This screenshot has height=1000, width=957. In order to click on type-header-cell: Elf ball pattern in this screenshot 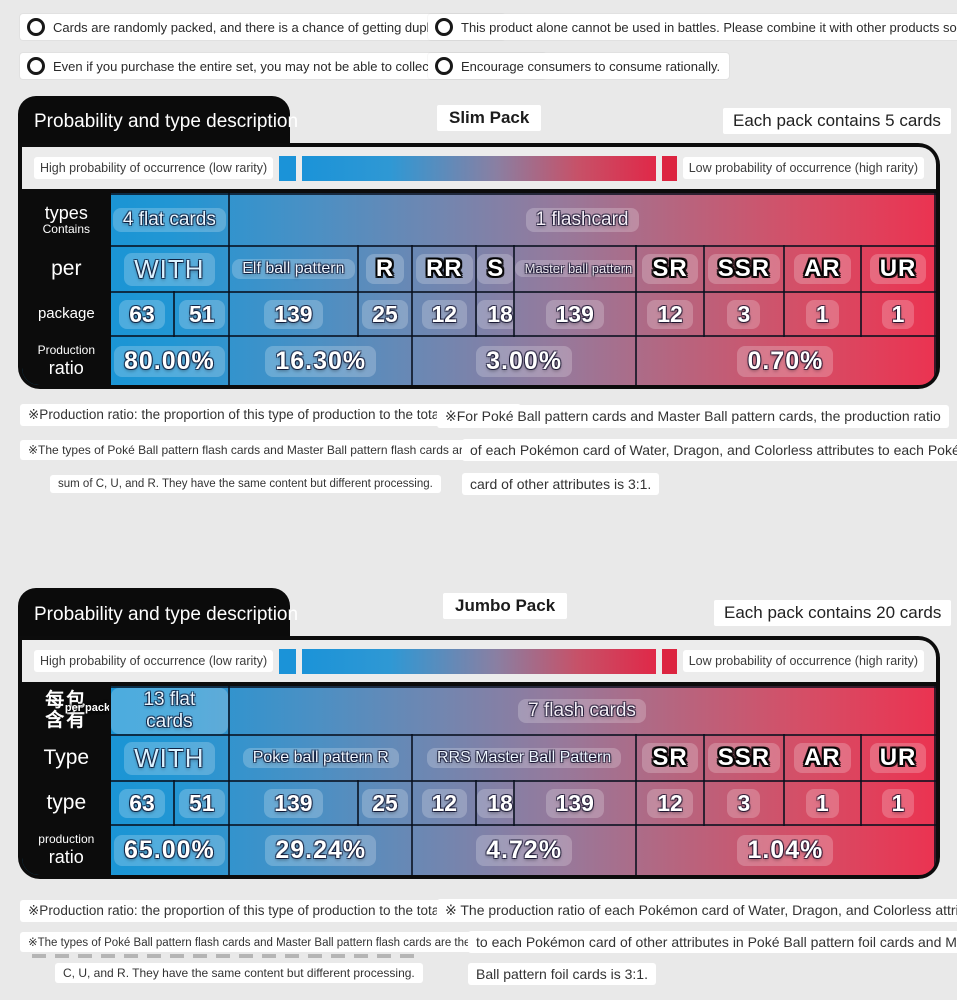, I will do `click(293, 269)`.